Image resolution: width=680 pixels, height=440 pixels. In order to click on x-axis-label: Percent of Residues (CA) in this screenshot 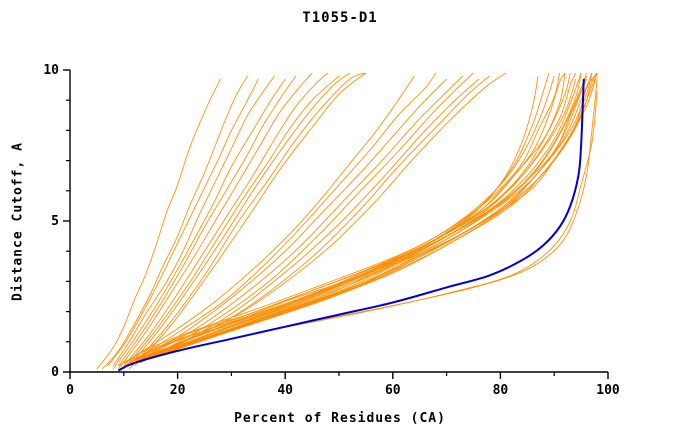, I will do `click(340, 418)`.